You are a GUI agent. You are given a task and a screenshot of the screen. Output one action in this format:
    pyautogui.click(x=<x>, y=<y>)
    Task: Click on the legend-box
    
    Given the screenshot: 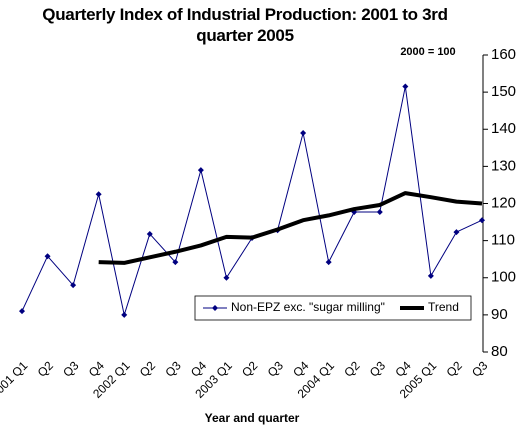 What is the action you would take?
    pyautogui.click(x=333, y=308)
    